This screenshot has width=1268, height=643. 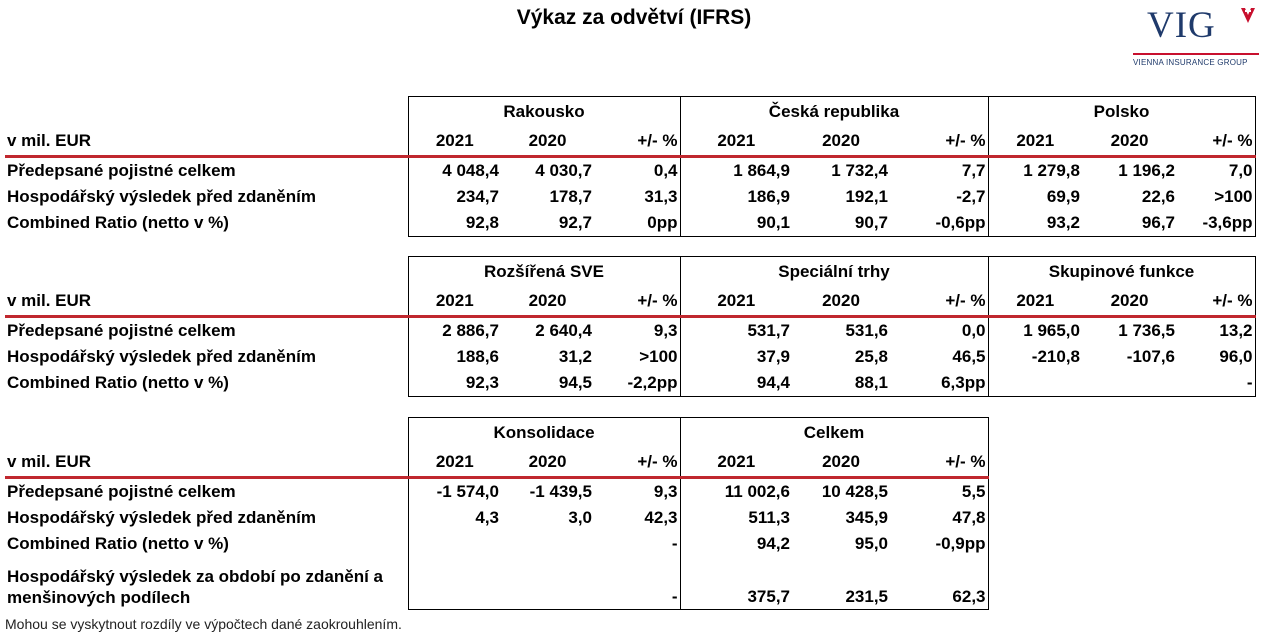 What do you see at coordinates (939, 169) in the screenshot?
I see `change-cell: 7,7` at bounding box center [939, 169].